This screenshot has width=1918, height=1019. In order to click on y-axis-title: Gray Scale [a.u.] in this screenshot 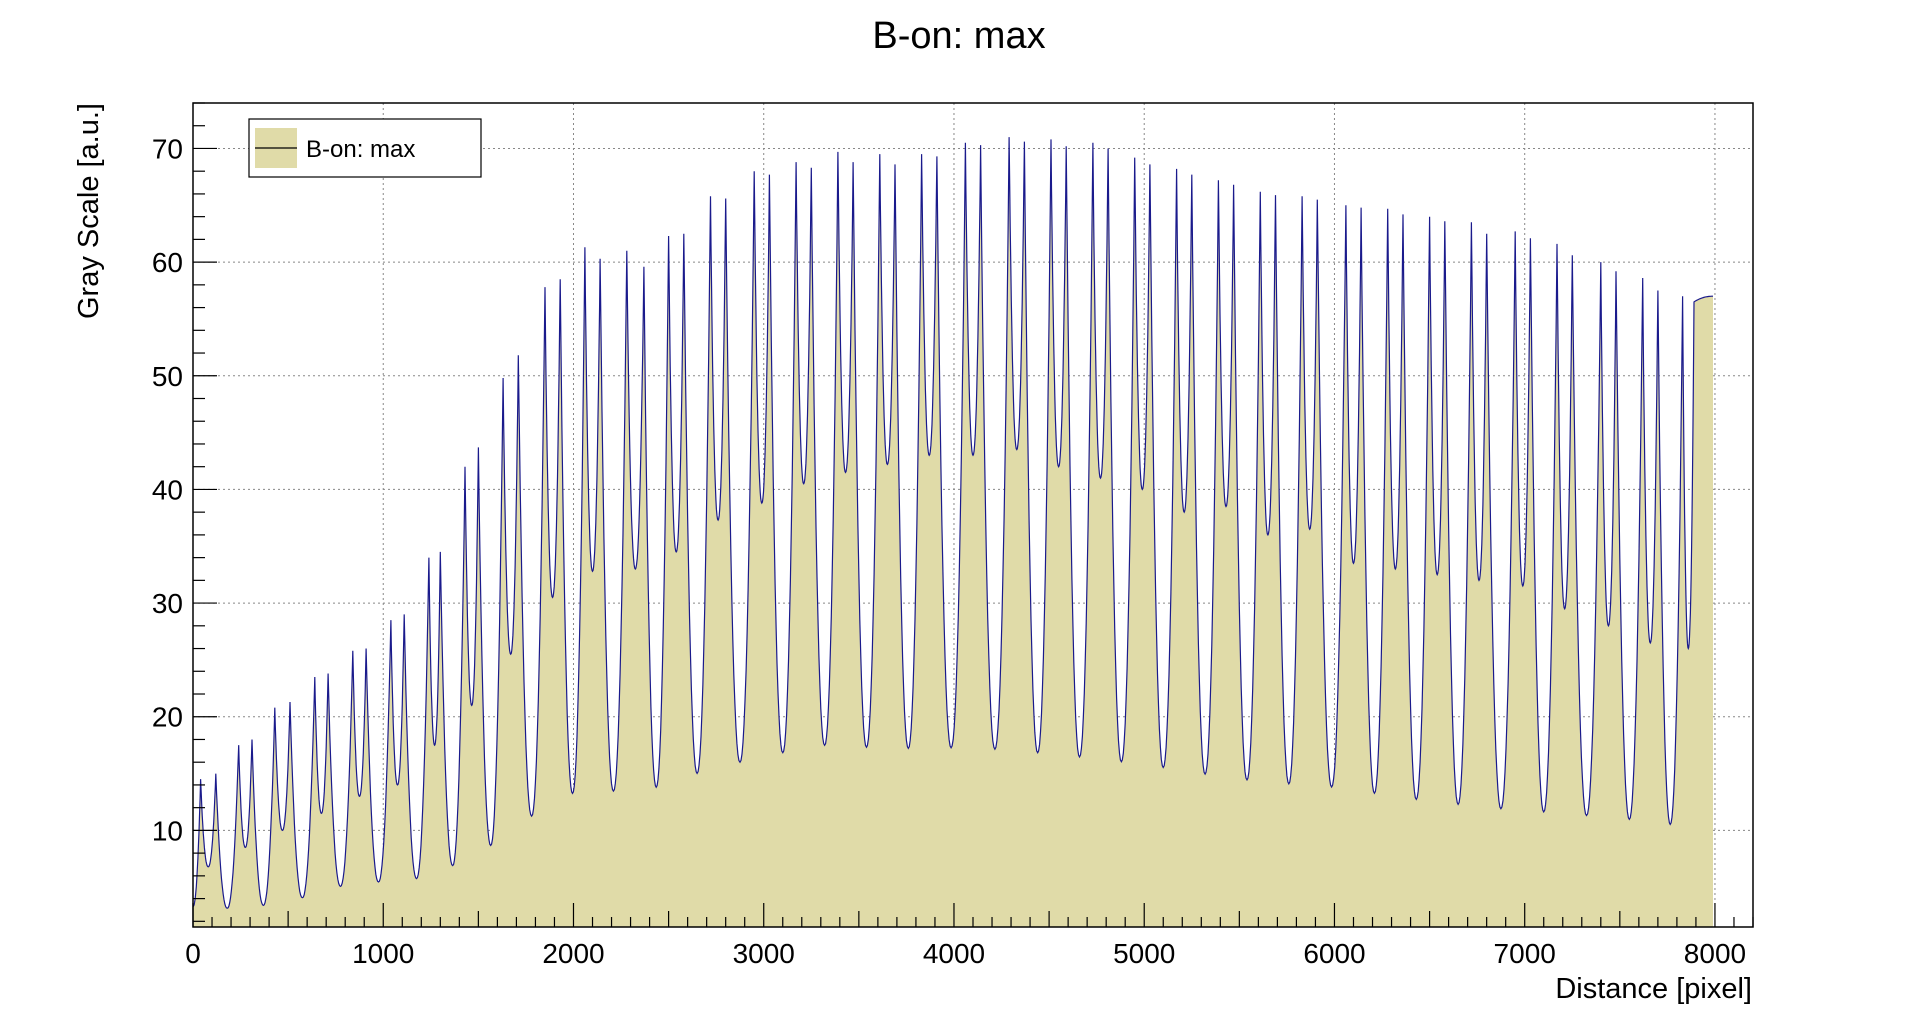, I will do `click(89, 211)`.